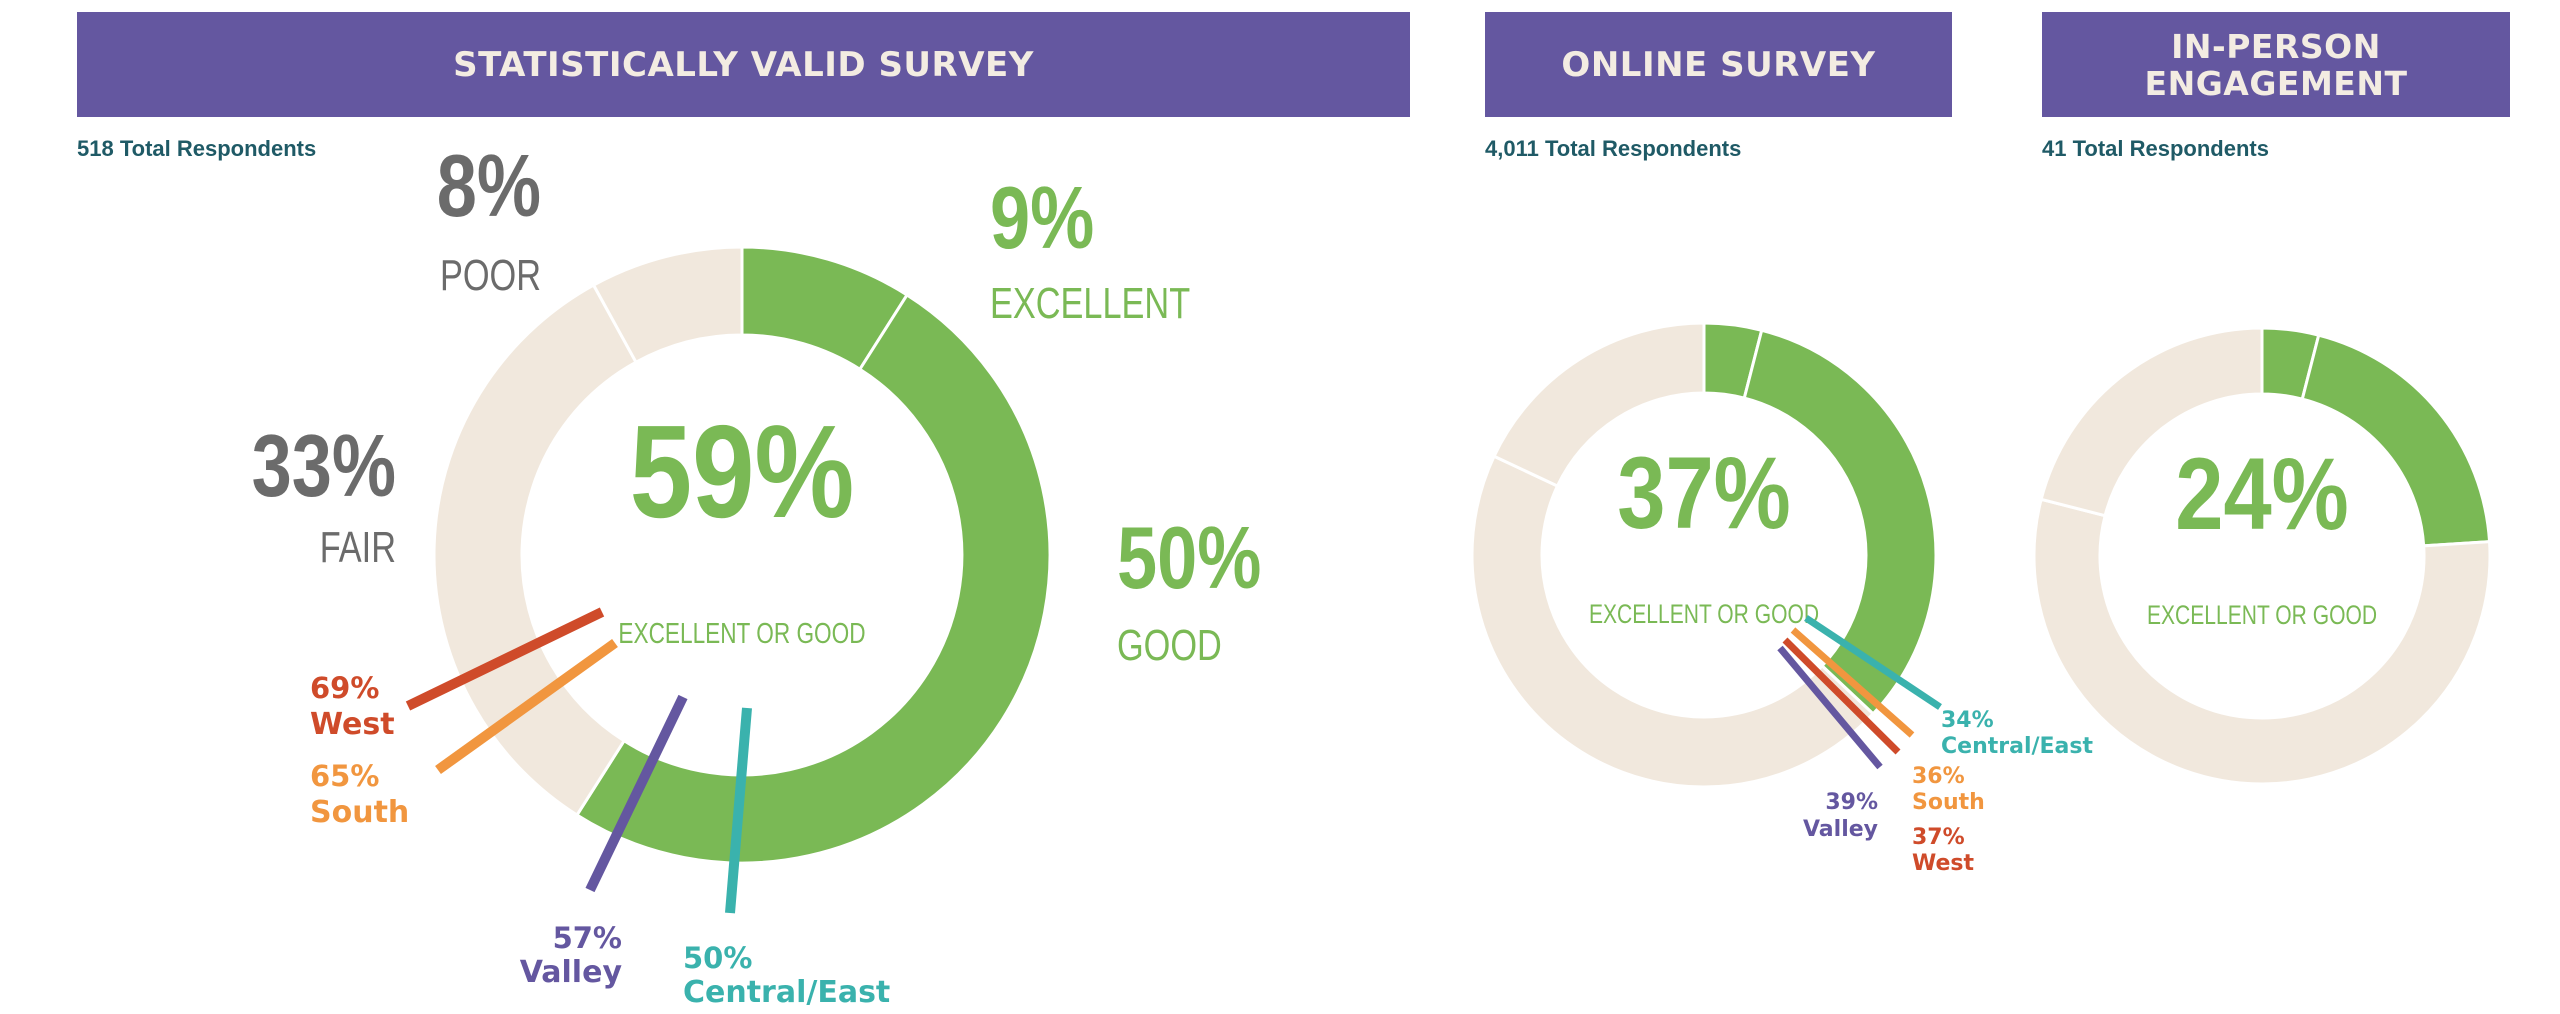 The image size is (2560, 1014). I want to click on panel-title-statistically-valid: STATISTICALLY VALID SURVEY, so click(743, 64).